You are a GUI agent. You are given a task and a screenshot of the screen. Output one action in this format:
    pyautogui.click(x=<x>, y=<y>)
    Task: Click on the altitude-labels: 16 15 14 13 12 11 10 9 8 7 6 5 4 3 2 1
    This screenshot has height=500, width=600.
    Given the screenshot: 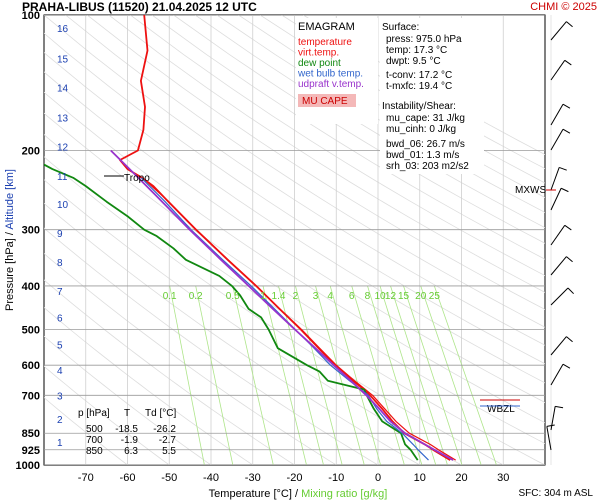 What is the action you would take?
    pyautogui.click(x=63, y=236)
    